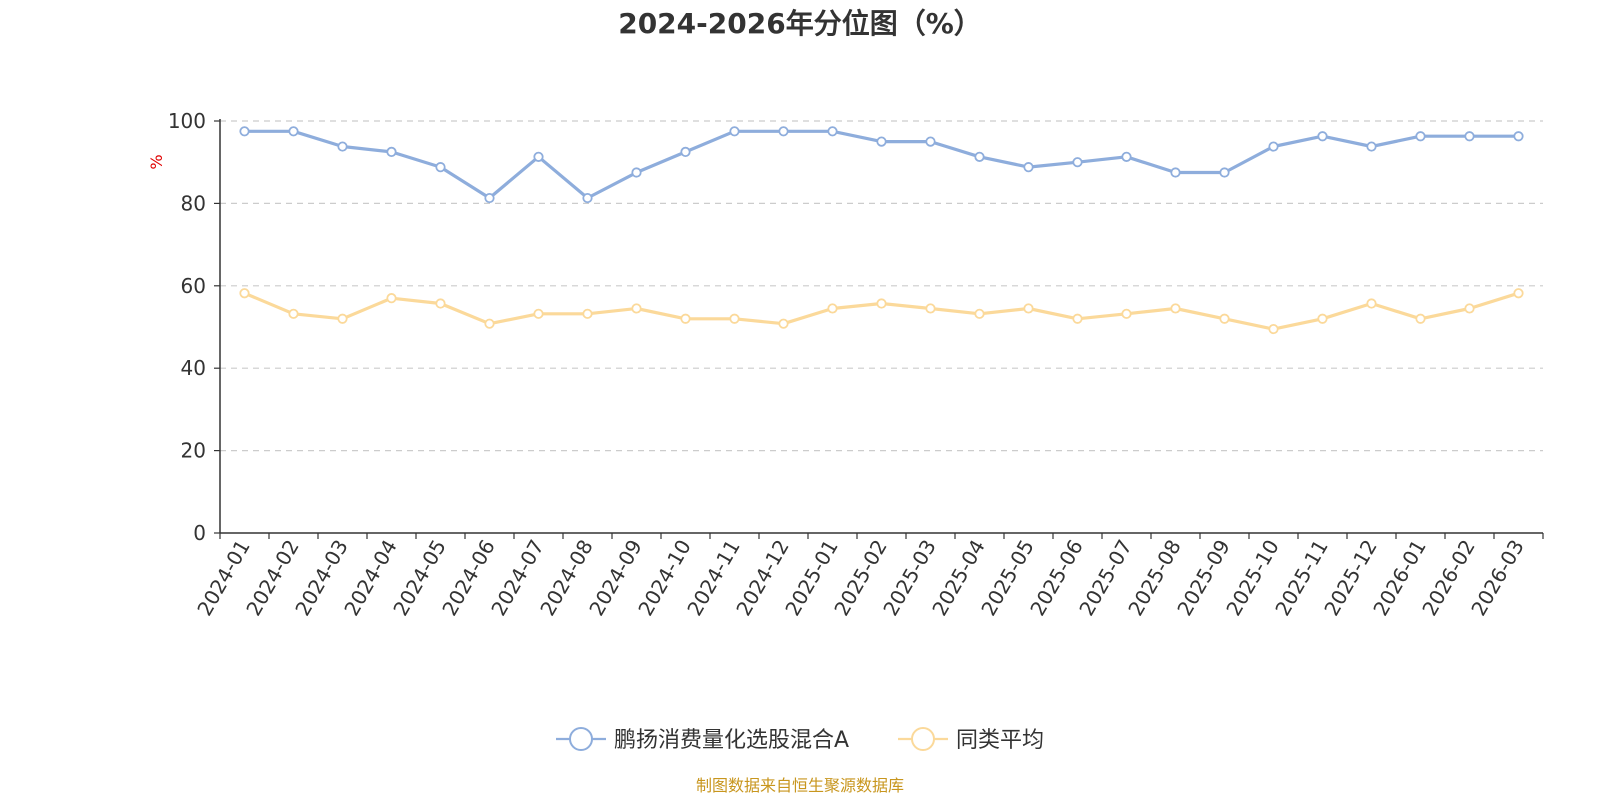 Image resolution: width=1600 pixels, height=800 pixels. What do you see at coordinates (193, 286) in the screenshot?
I see `y-tick-label: 60` at bounding box center [193, 286].